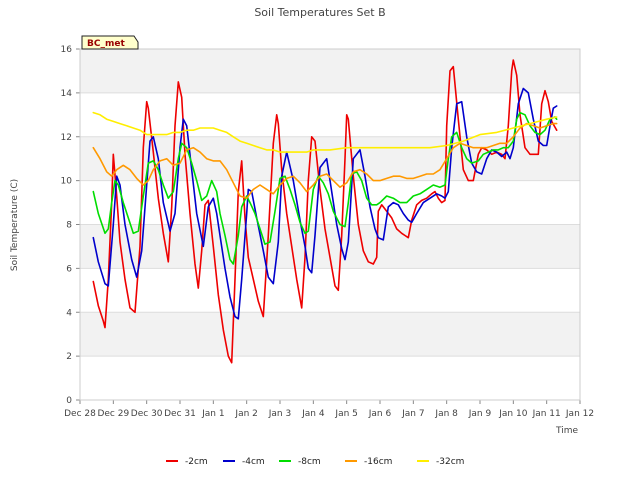  What do you see at coordinates (345, 414) in the screenshot?
I see `x-tick-label: Jan 5` at bounding box center [345, 414].